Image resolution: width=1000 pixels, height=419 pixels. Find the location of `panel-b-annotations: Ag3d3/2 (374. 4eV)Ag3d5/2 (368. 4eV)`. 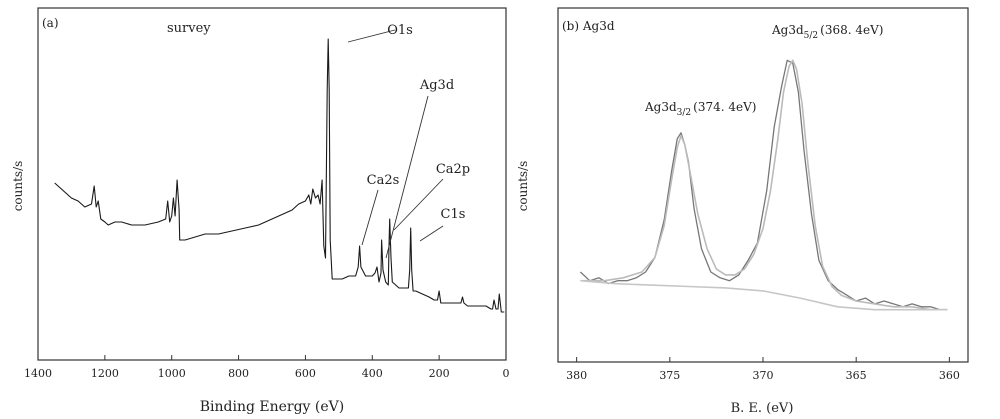

panel-b-annotations: Ag3d3/2 (374. 4eV)Ag3d5/2 (368. 4eV) is located at coordinates (763, 70).